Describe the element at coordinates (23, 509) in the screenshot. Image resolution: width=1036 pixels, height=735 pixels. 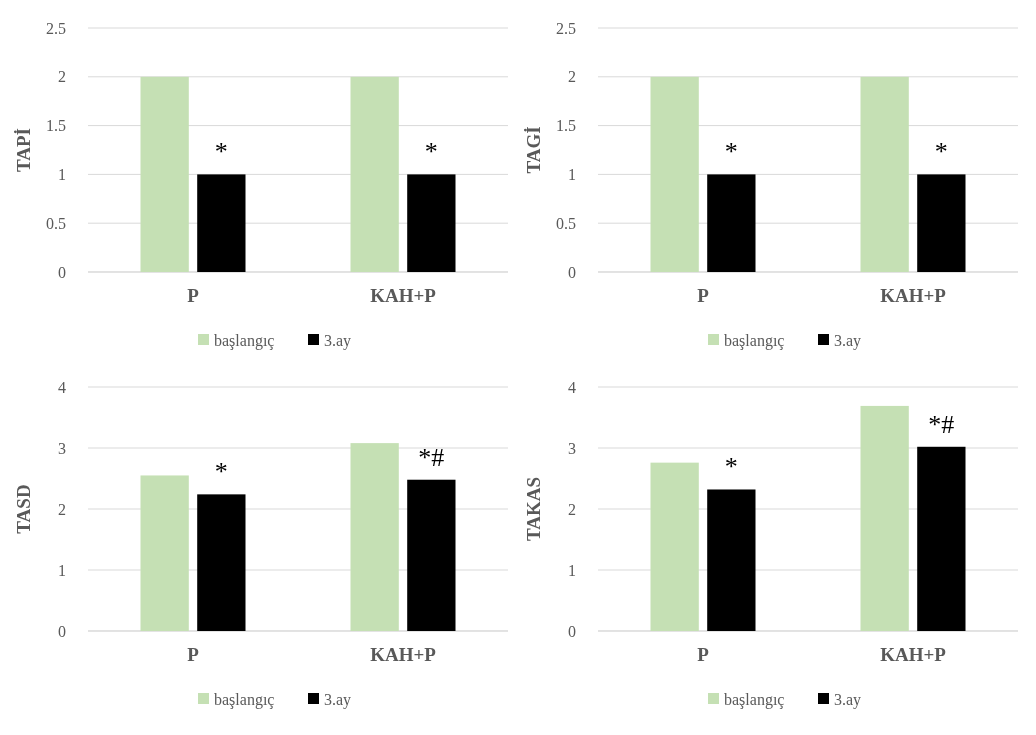
I see `y-axis-title: TASD` at that location.